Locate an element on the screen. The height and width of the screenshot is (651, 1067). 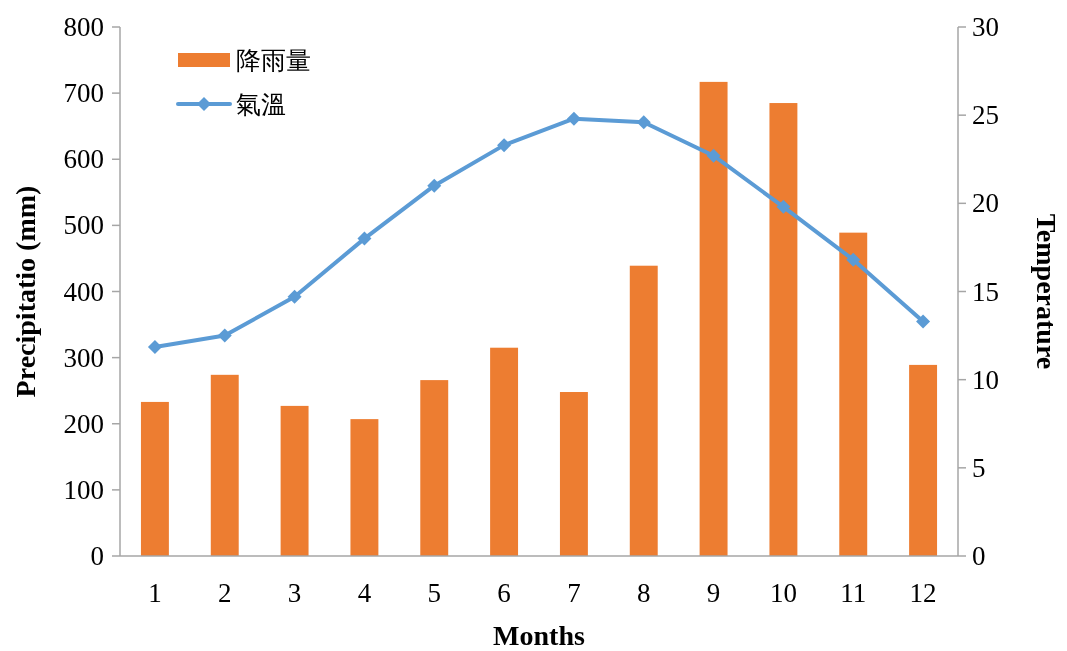
x-axis-title: Months is located at coordinates (539, 635).